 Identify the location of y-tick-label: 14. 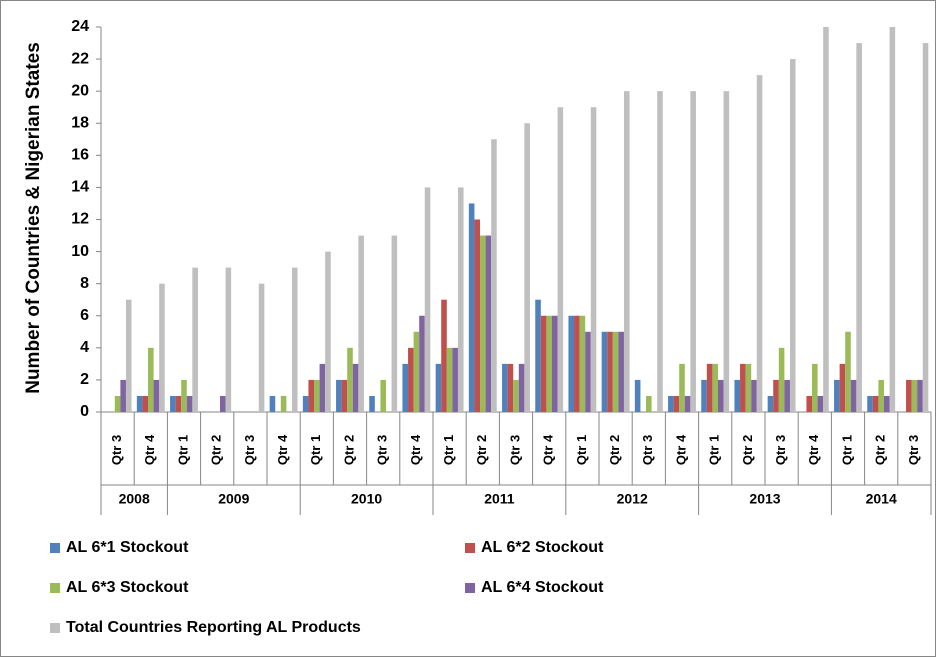
(80, 187).